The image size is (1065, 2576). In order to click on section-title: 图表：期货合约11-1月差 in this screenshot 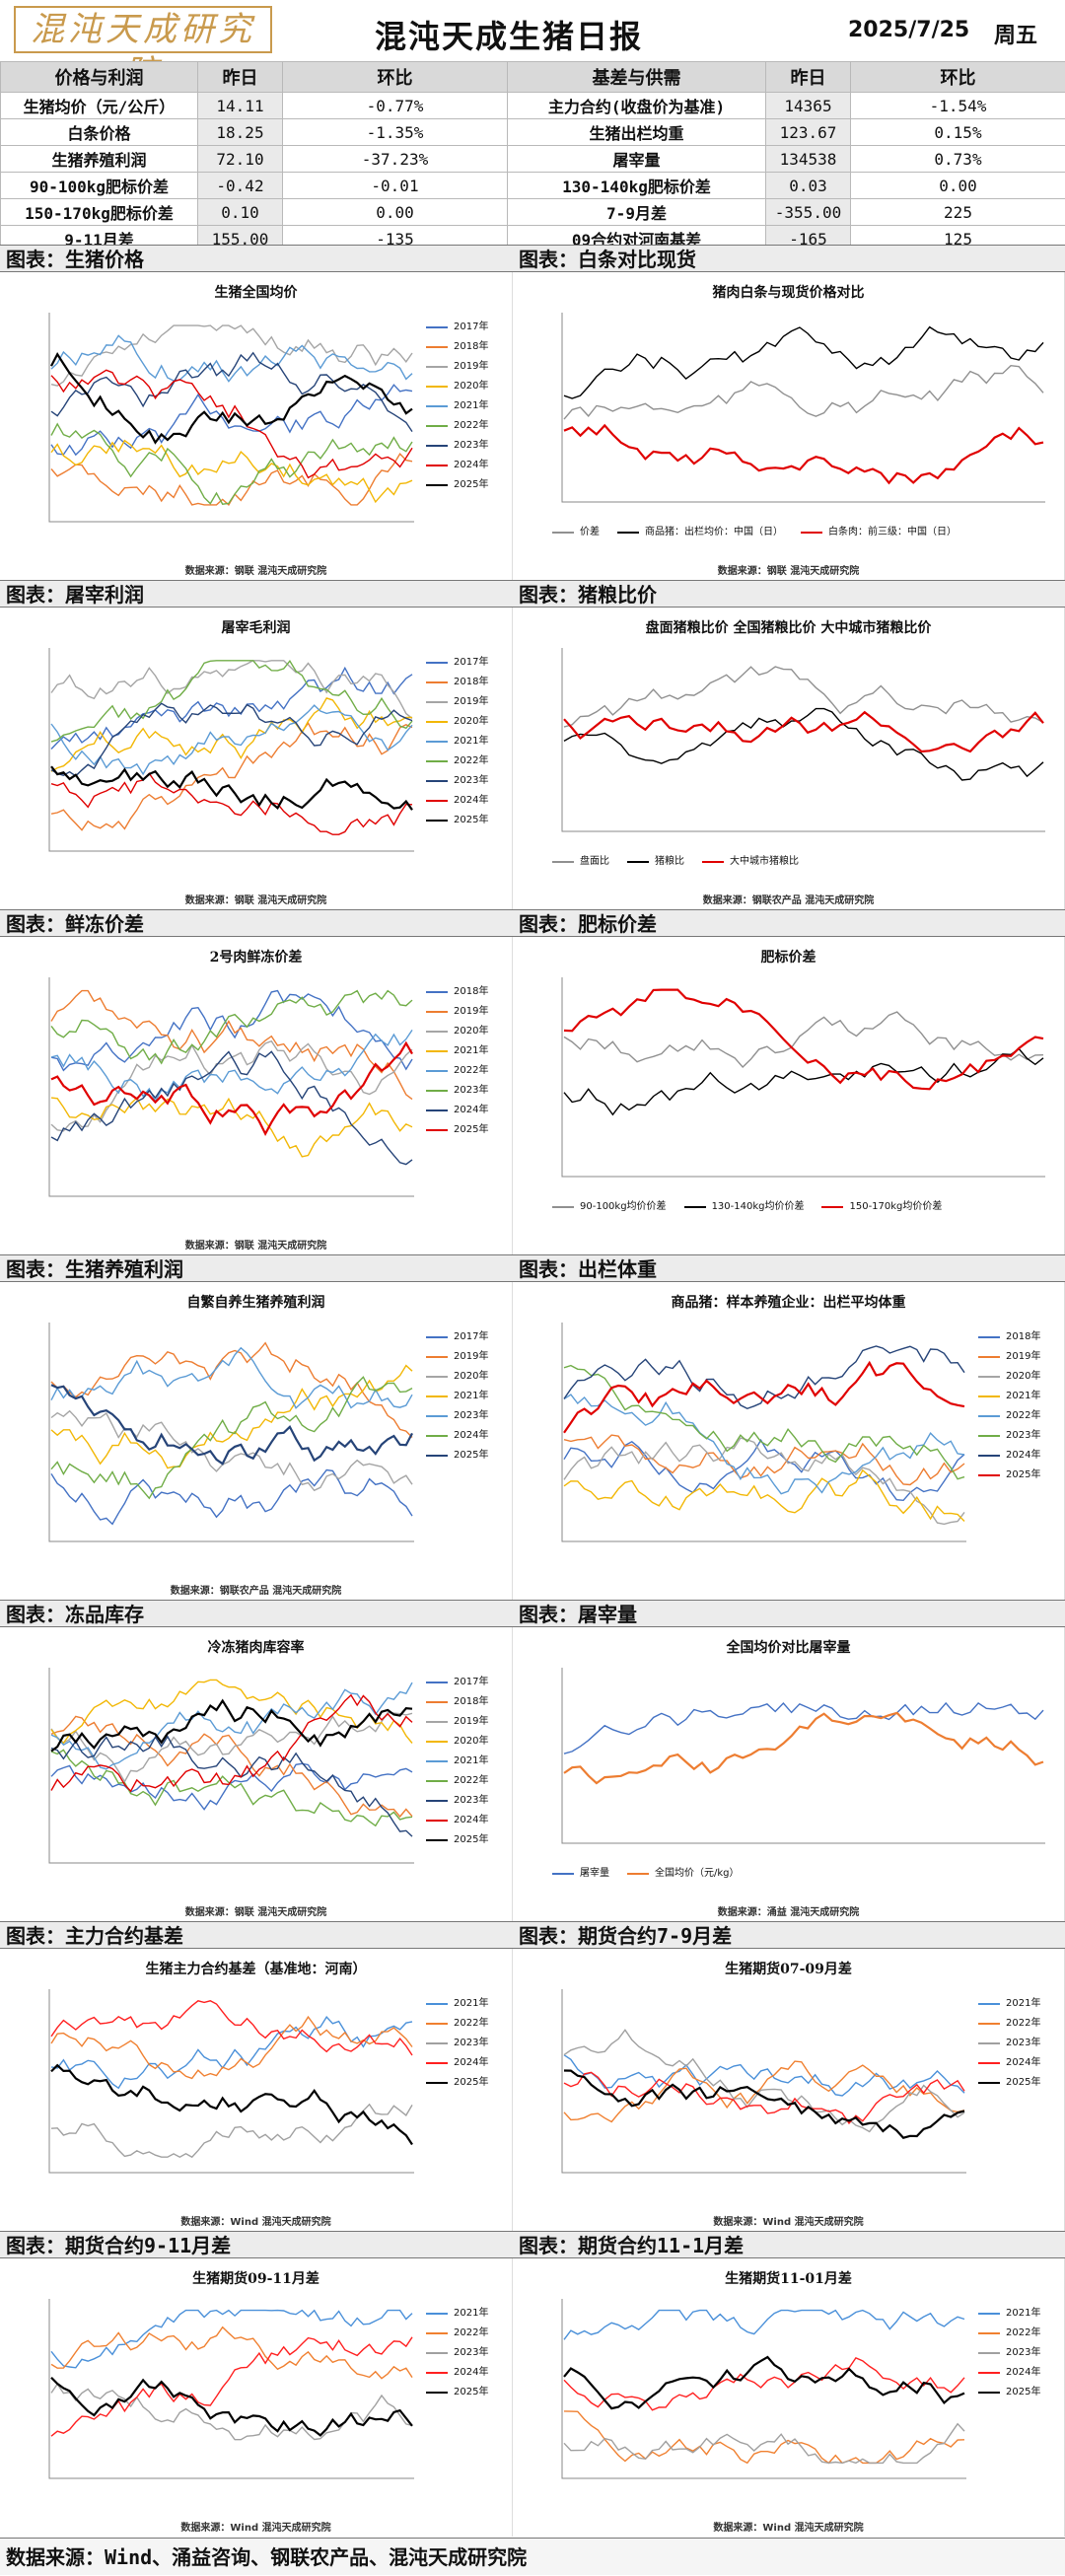, I will do `click(789, 2244)`.